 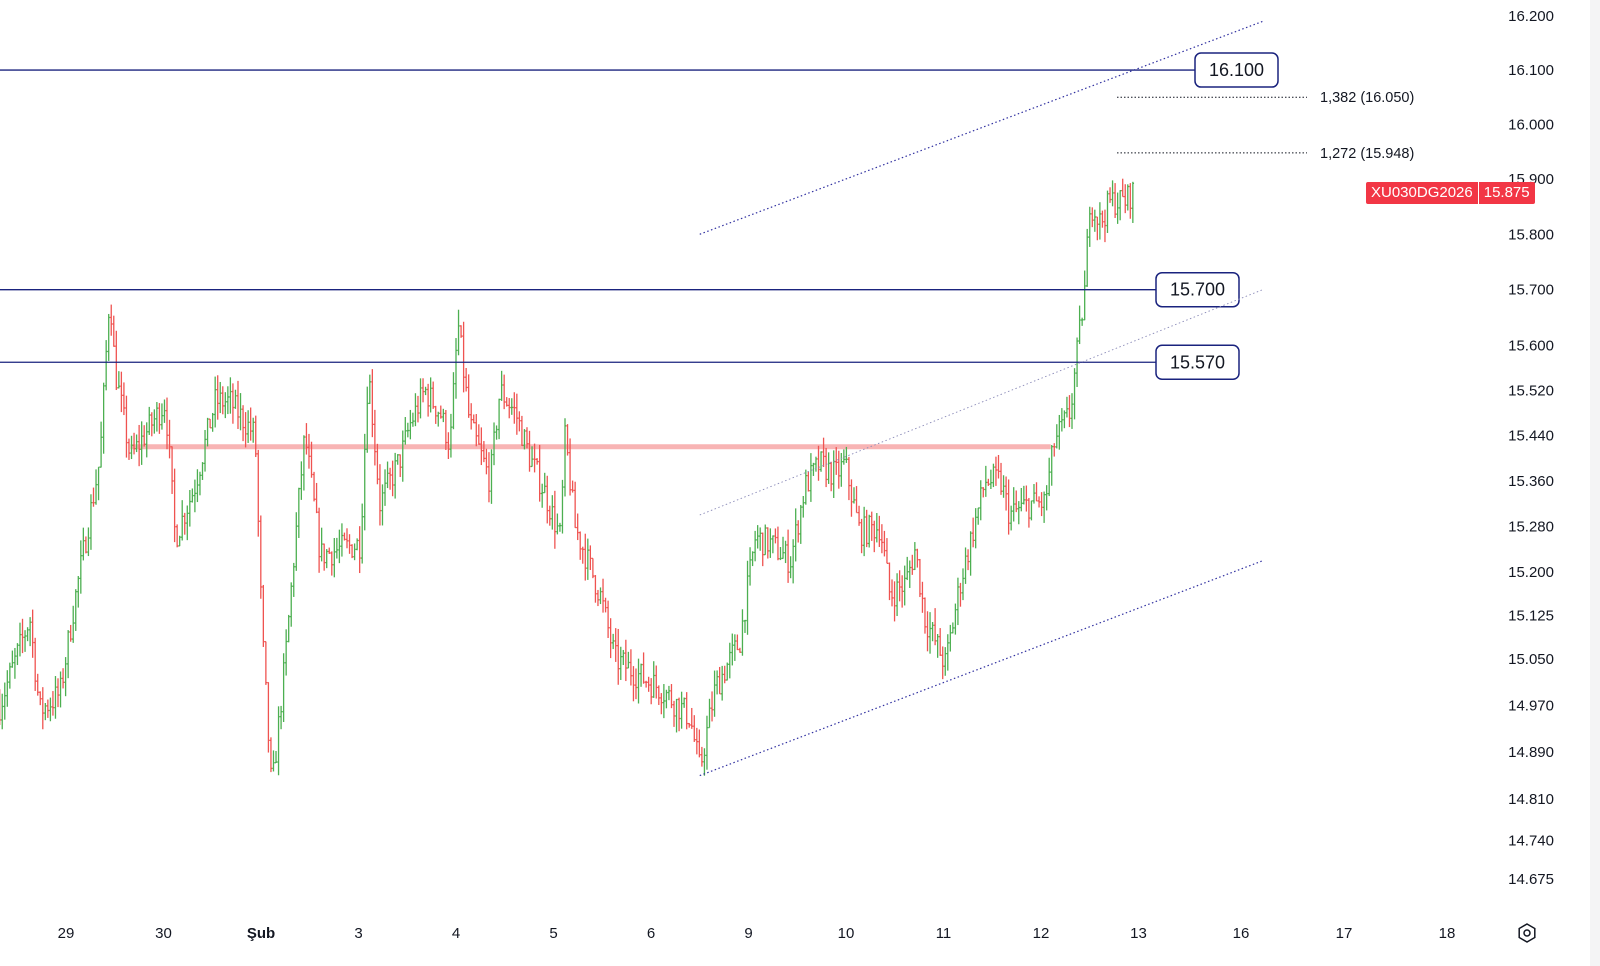 I want to click on symbol-label: XU030DG2026, so click(x=1422, y=193).